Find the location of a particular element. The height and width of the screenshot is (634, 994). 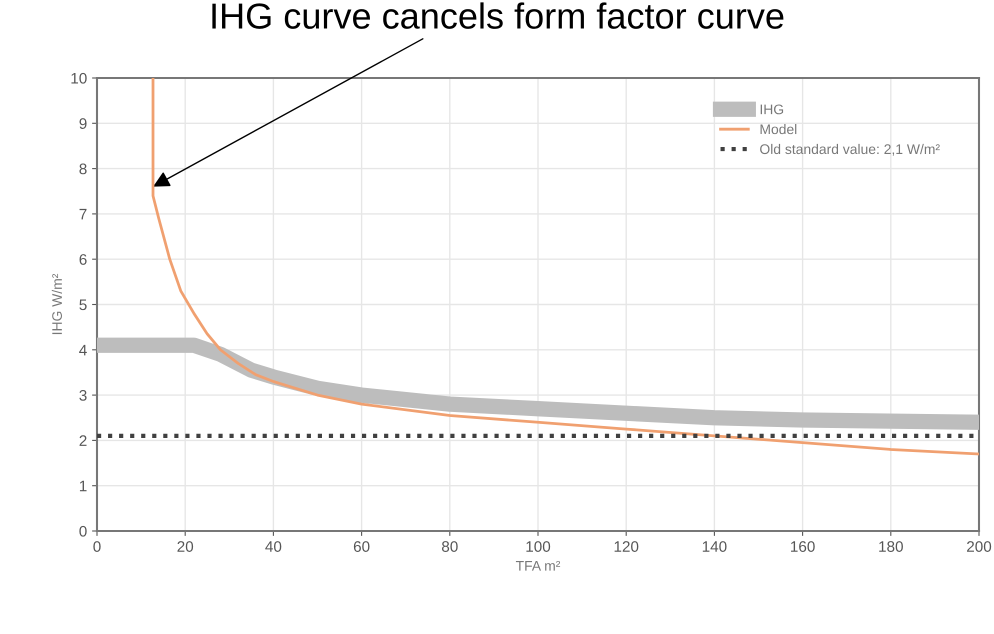

x-tick-label: 120 is located at coordinates (626, 546).